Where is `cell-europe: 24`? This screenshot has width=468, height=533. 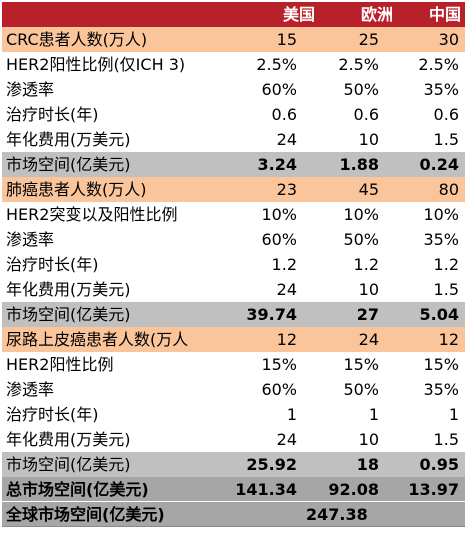 cell-europe: 24 is located at coordinates (368, 339).